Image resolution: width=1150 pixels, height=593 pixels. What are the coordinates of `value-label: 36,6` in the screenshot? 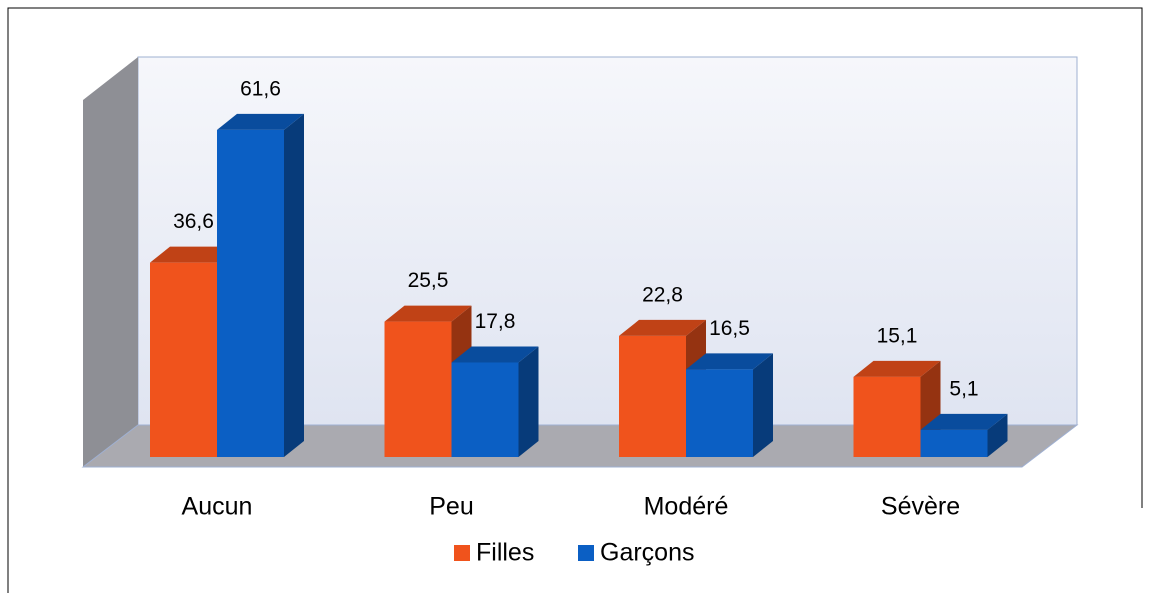 It's located at (193, 221).